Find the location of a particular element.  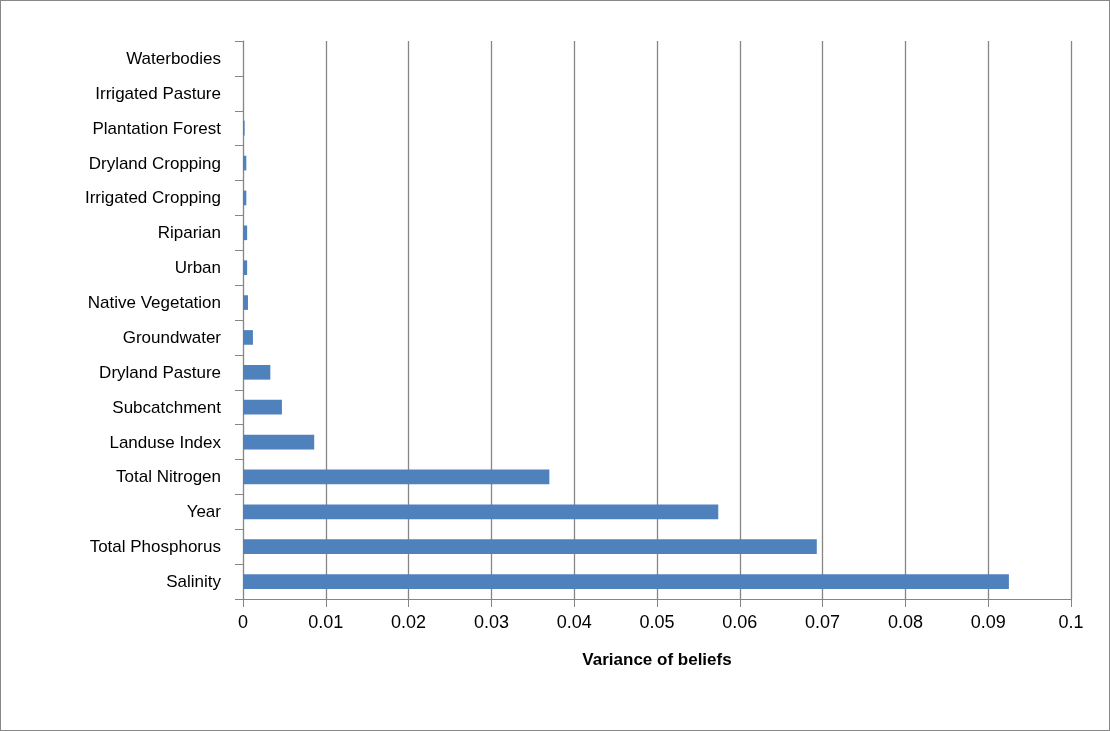

x-tick-label: 0.02 is located at coordinates (409, 622).